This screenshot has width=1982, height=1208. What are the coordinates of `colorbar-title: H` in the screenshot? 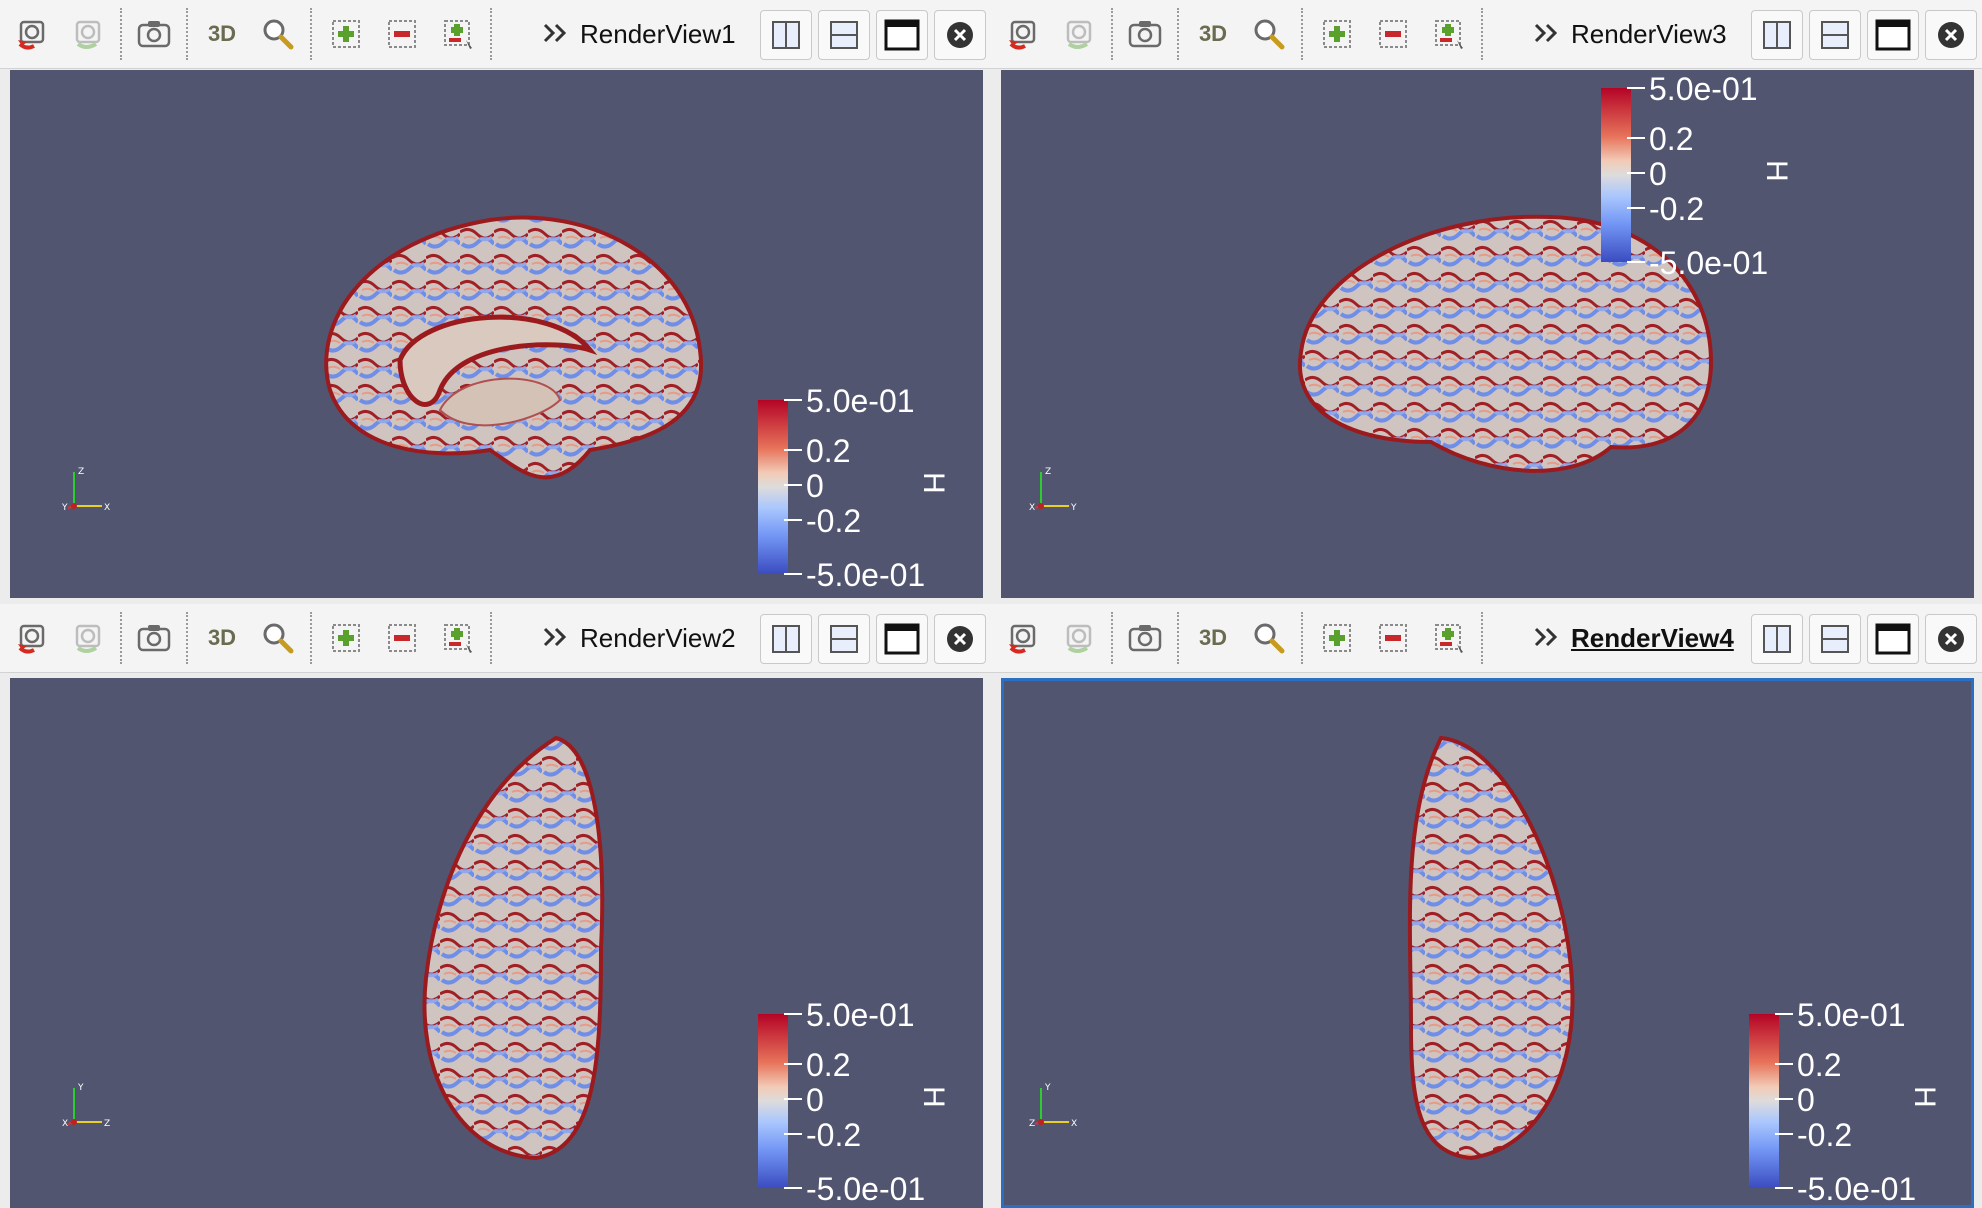 It's located at (1776, 171).